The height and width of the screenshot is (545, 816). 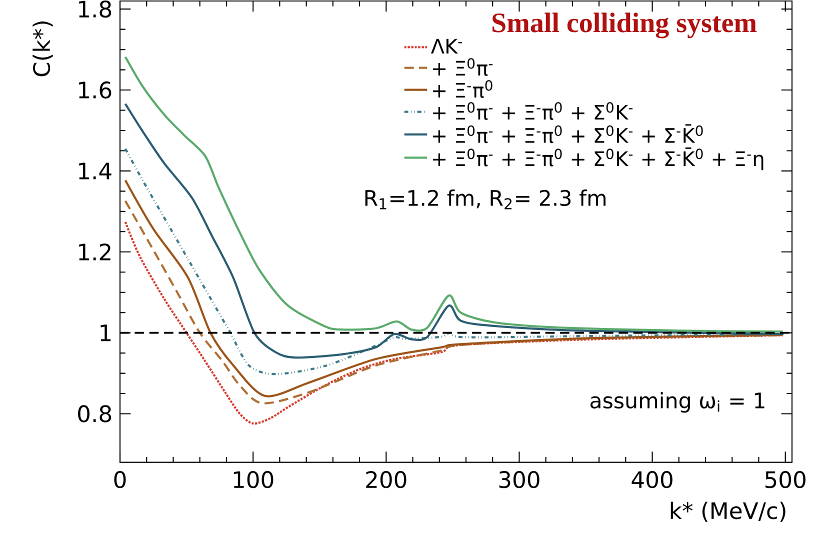 What do you see at coordinates (42, 48) in the screenshot?
I see `y-axis-title: C(k*)` at bounding box center [42, 48].